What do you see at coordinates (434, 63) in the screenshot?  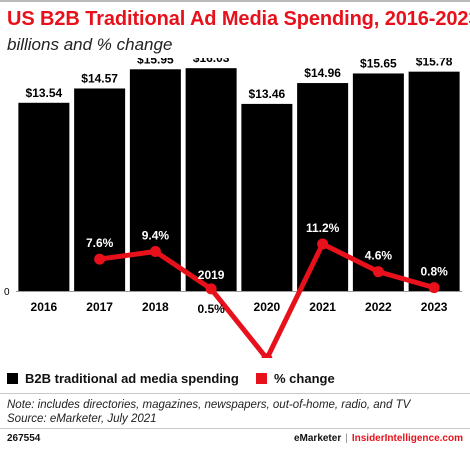 I see `bar-value-label-2023: $15.78` at bounding box center [434, 63].